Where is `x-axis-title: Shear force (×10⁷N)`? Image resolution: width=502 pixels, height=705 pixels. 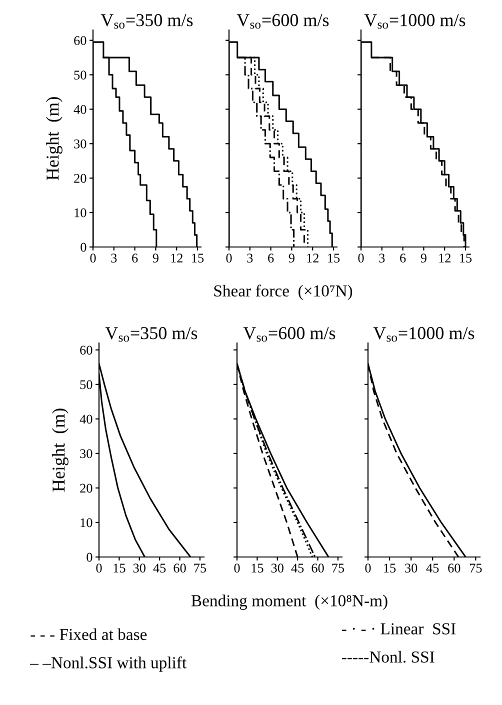 x-axis-title: Shear force (×10⁷N) is located at coordinates (283, 292).